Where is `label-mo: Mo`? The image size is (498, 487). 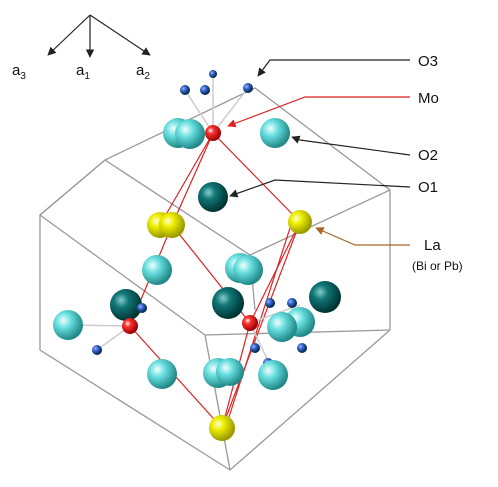
label-mo: Mo is located at coordinates (428, 98).